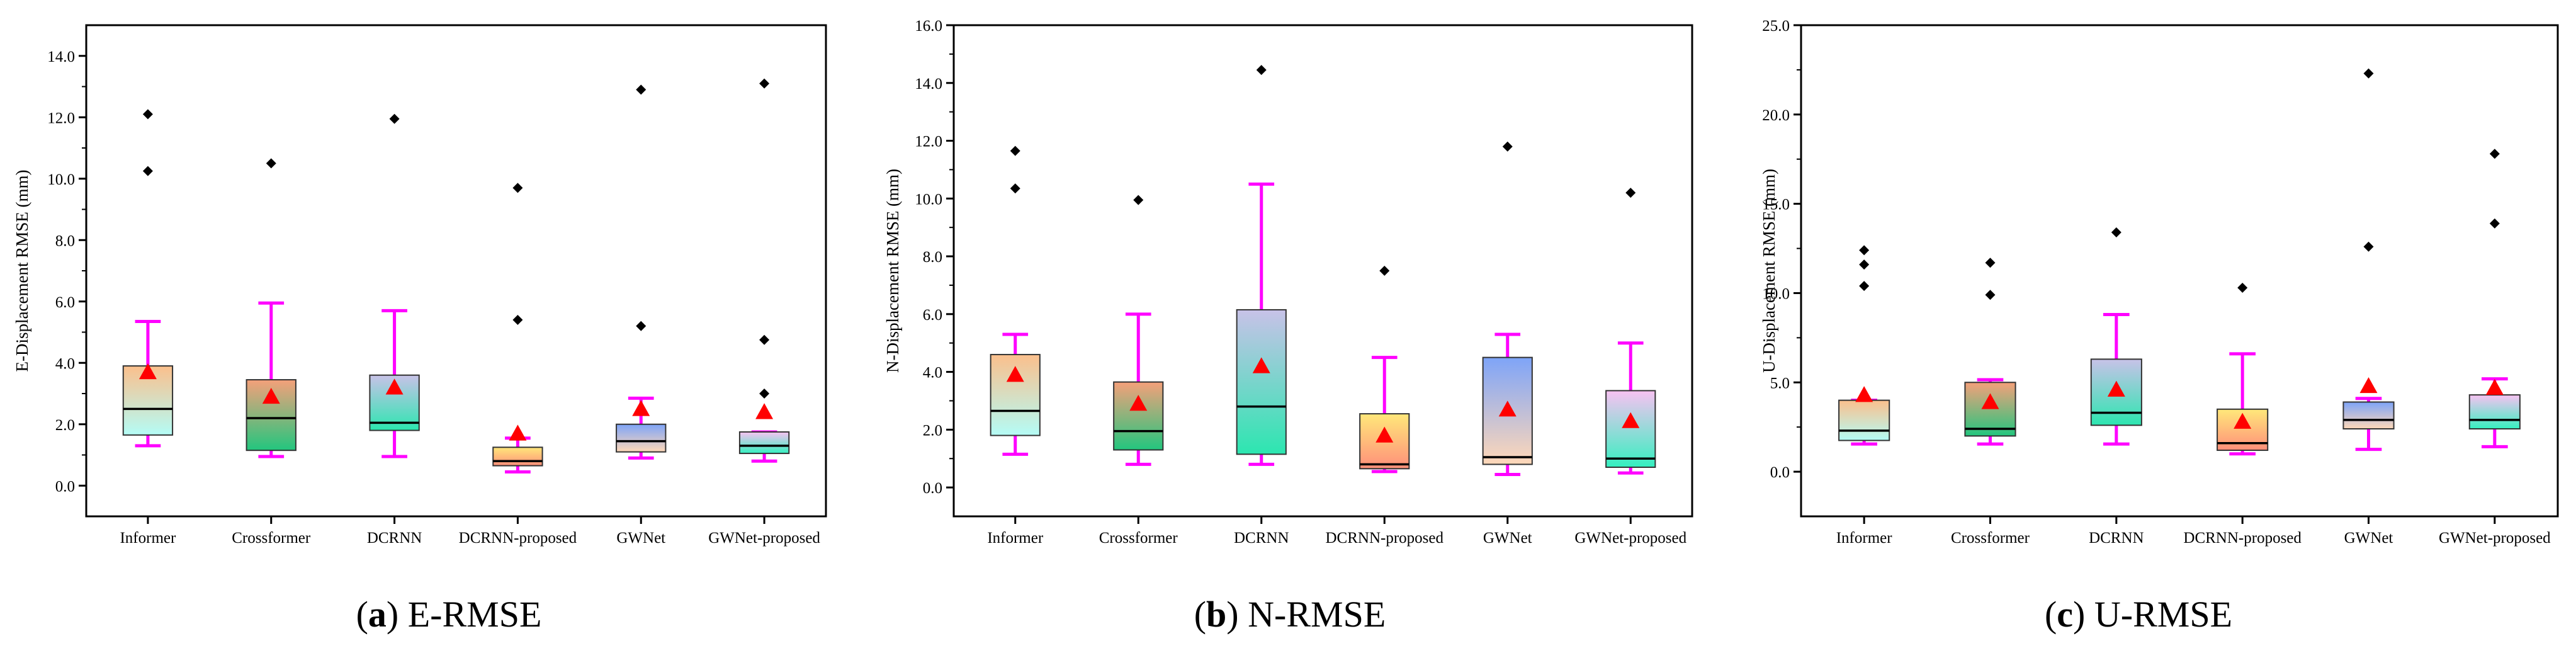 The width and height of the screenshot is (2576, 653). What do you see at coordinates (928, 26) in the screenshot?
I see `y-tick-label: 16.0` at bounding box center [928, 26].